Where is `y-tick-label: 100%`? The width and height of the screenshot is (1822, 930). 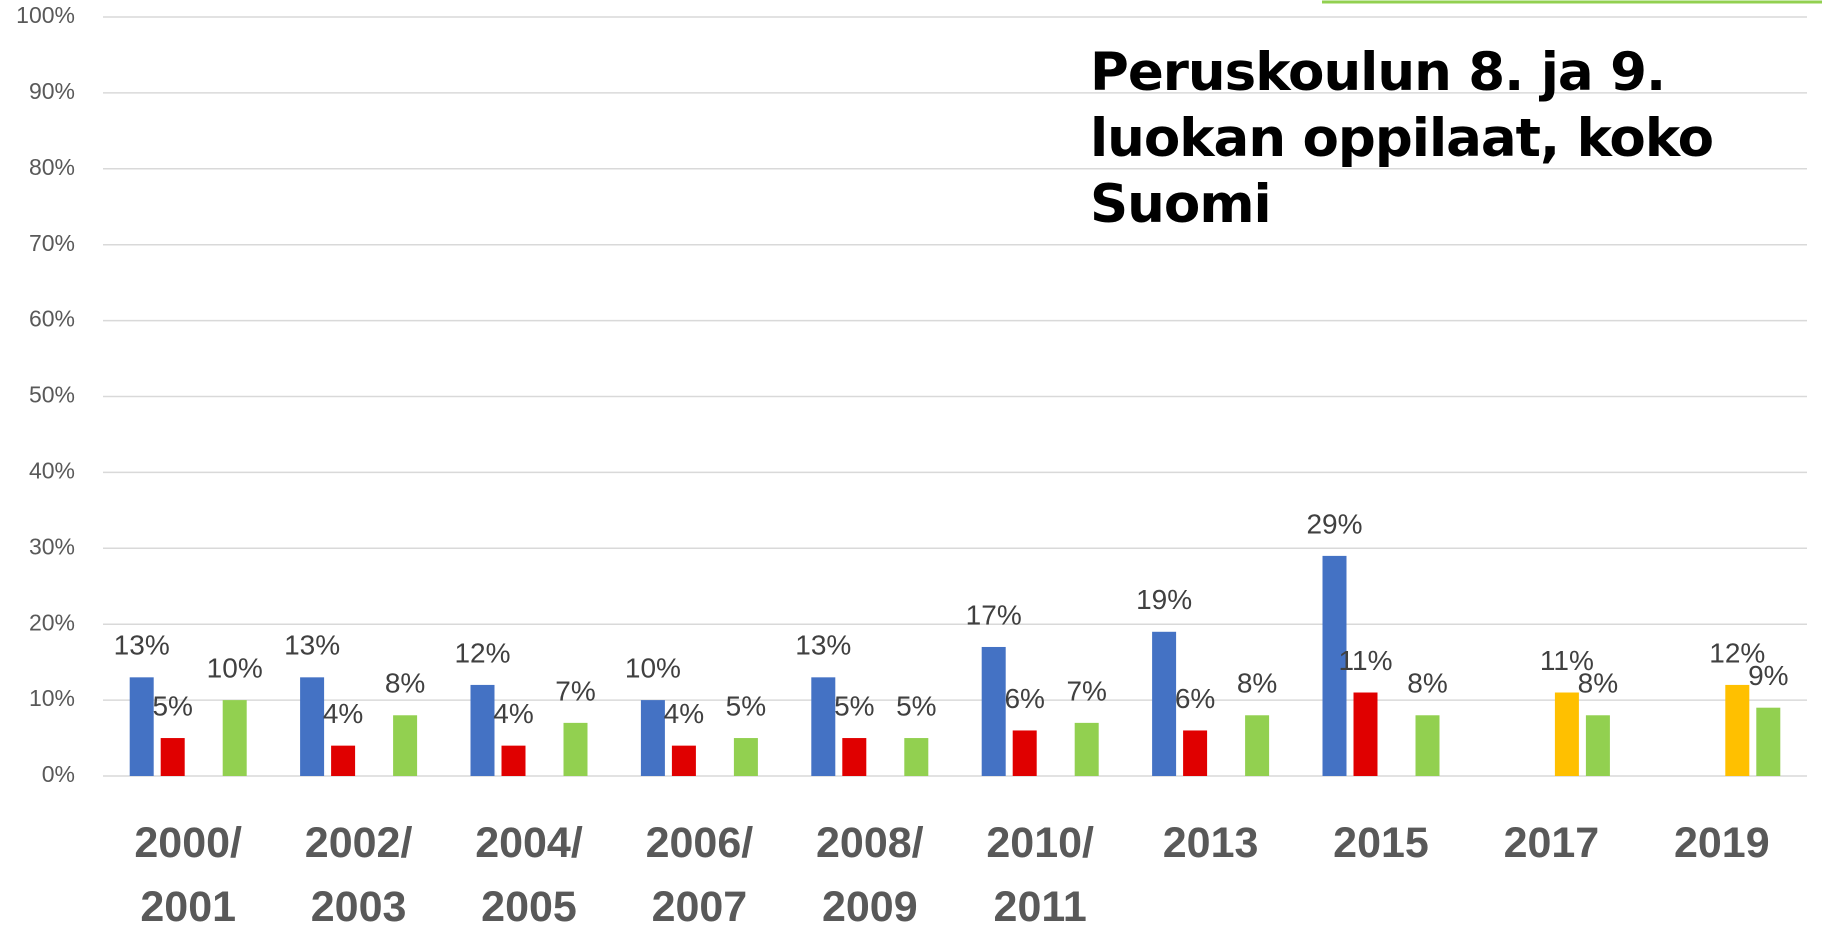 y-tick-label: 100% is located at coordinates (45, 15).